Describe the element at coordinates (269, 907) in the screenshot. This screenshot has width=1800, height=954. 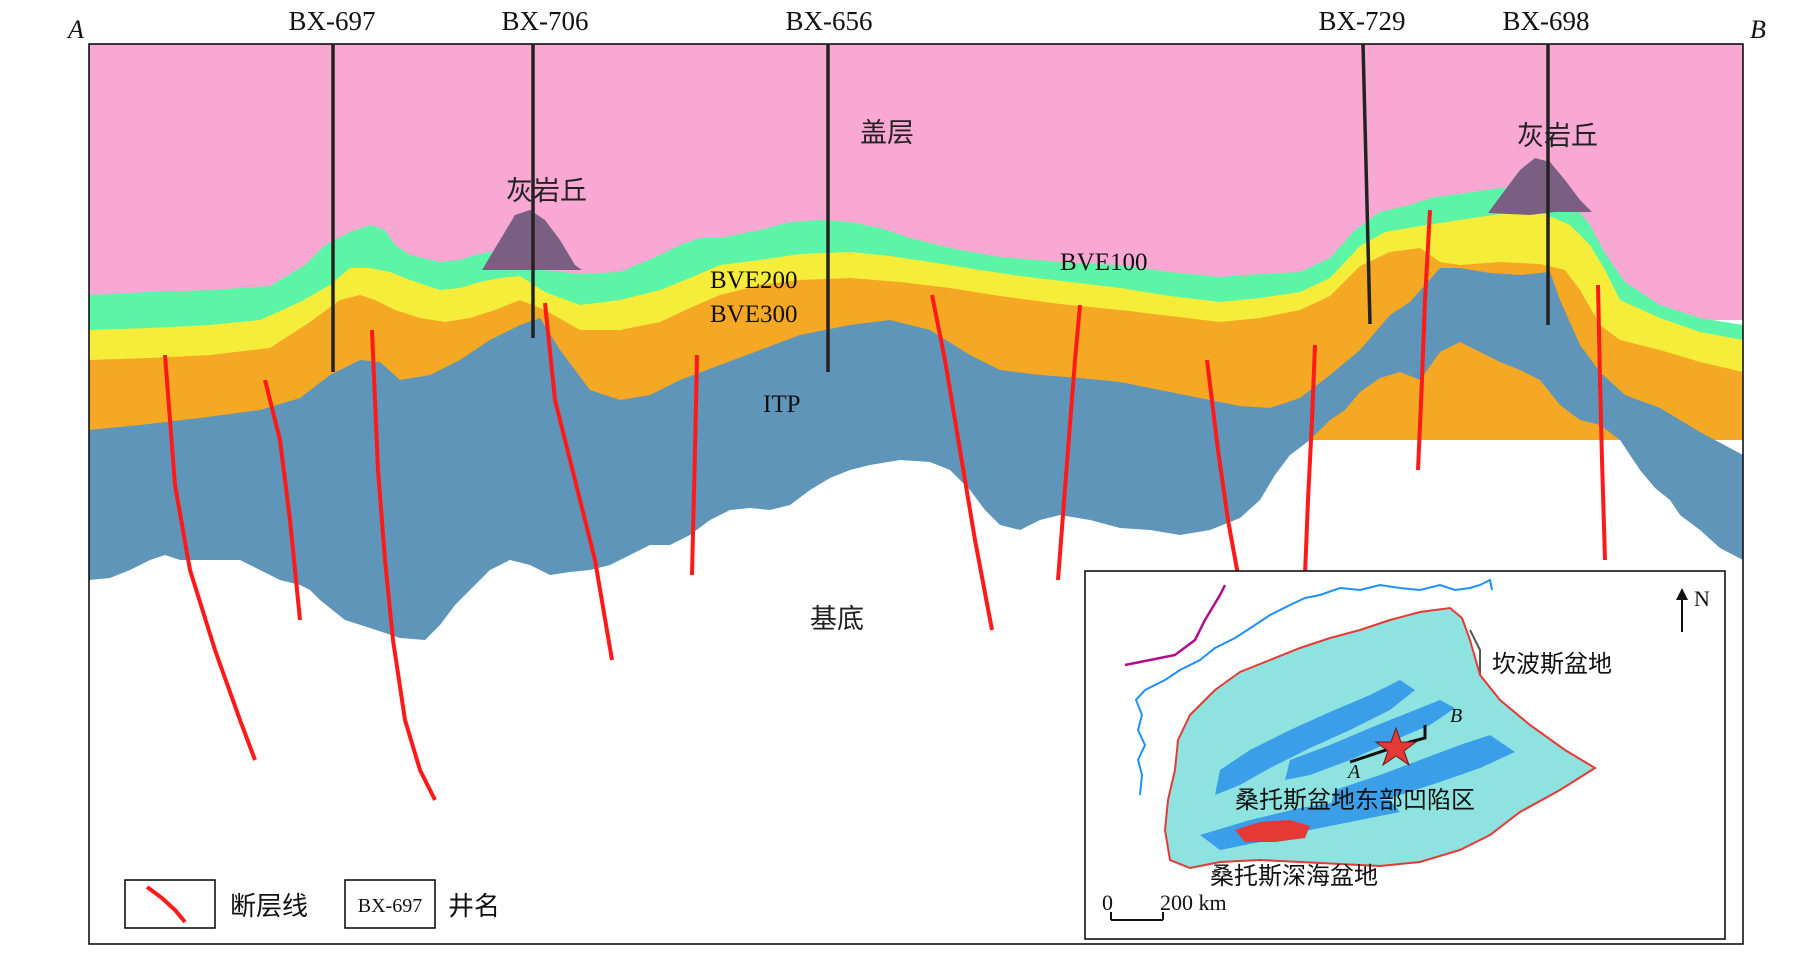
I see `legend-fault-label: 断层线` at that location.